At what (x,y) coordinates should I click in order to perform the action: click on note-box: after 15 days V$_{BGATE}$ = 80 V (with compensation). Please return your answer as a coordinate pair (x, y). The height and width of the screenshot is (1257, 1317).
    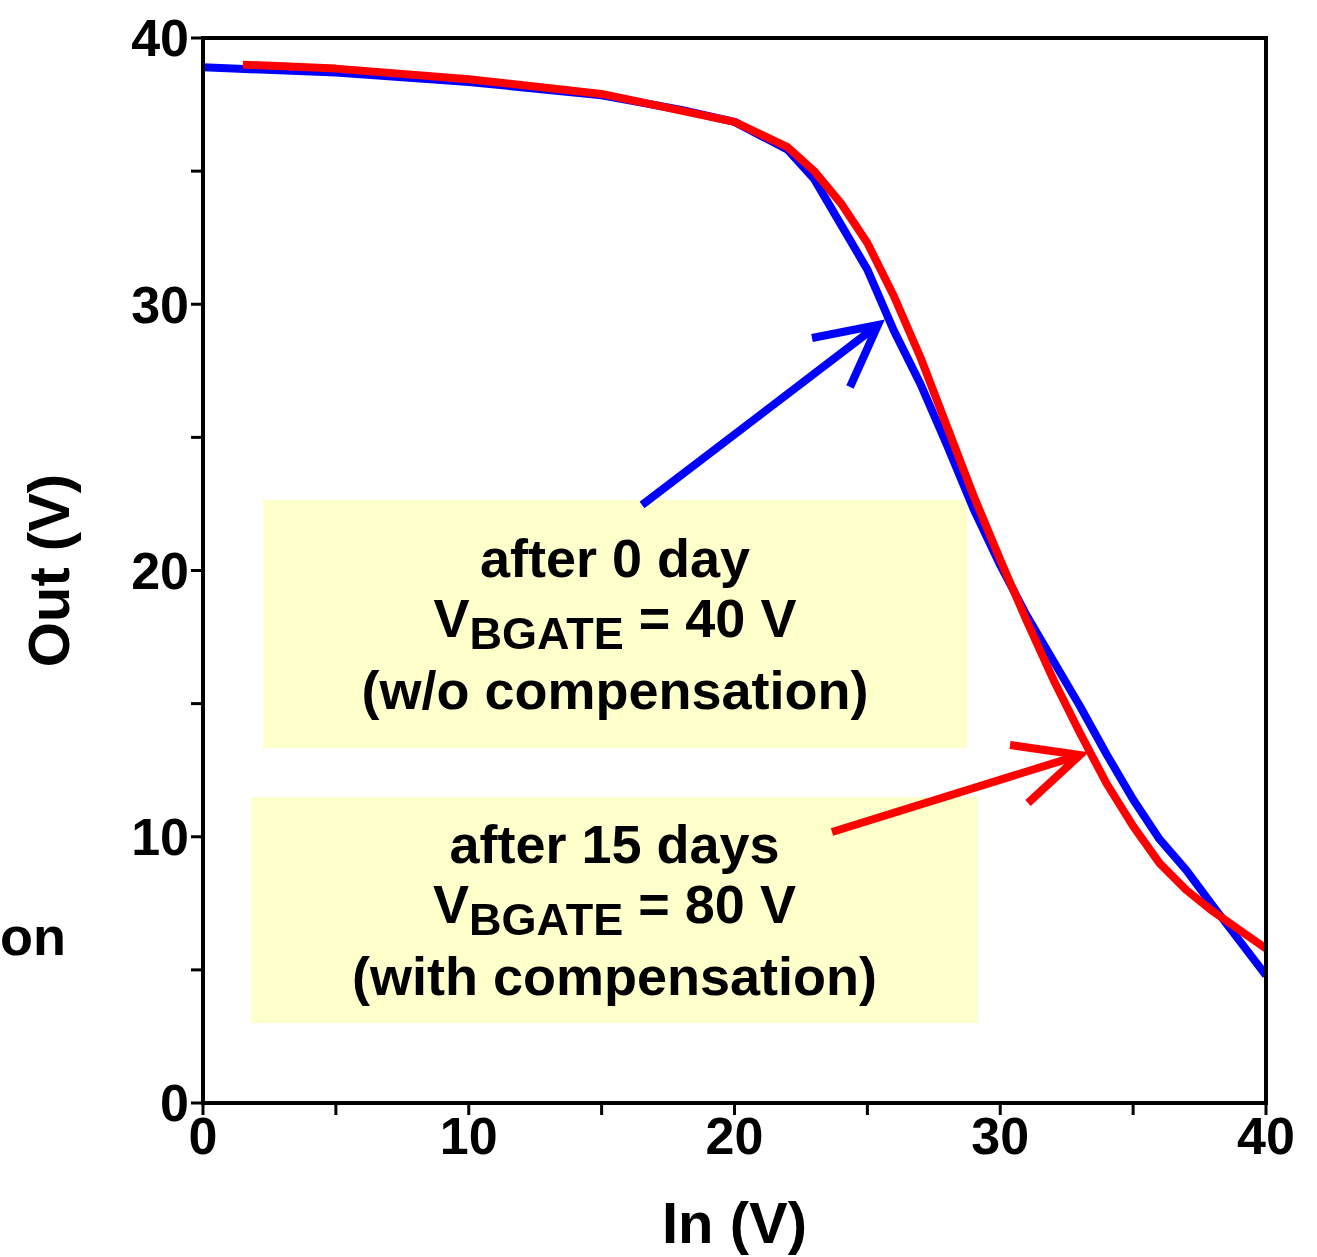
    Looking at the image, I should click on (614, 910).